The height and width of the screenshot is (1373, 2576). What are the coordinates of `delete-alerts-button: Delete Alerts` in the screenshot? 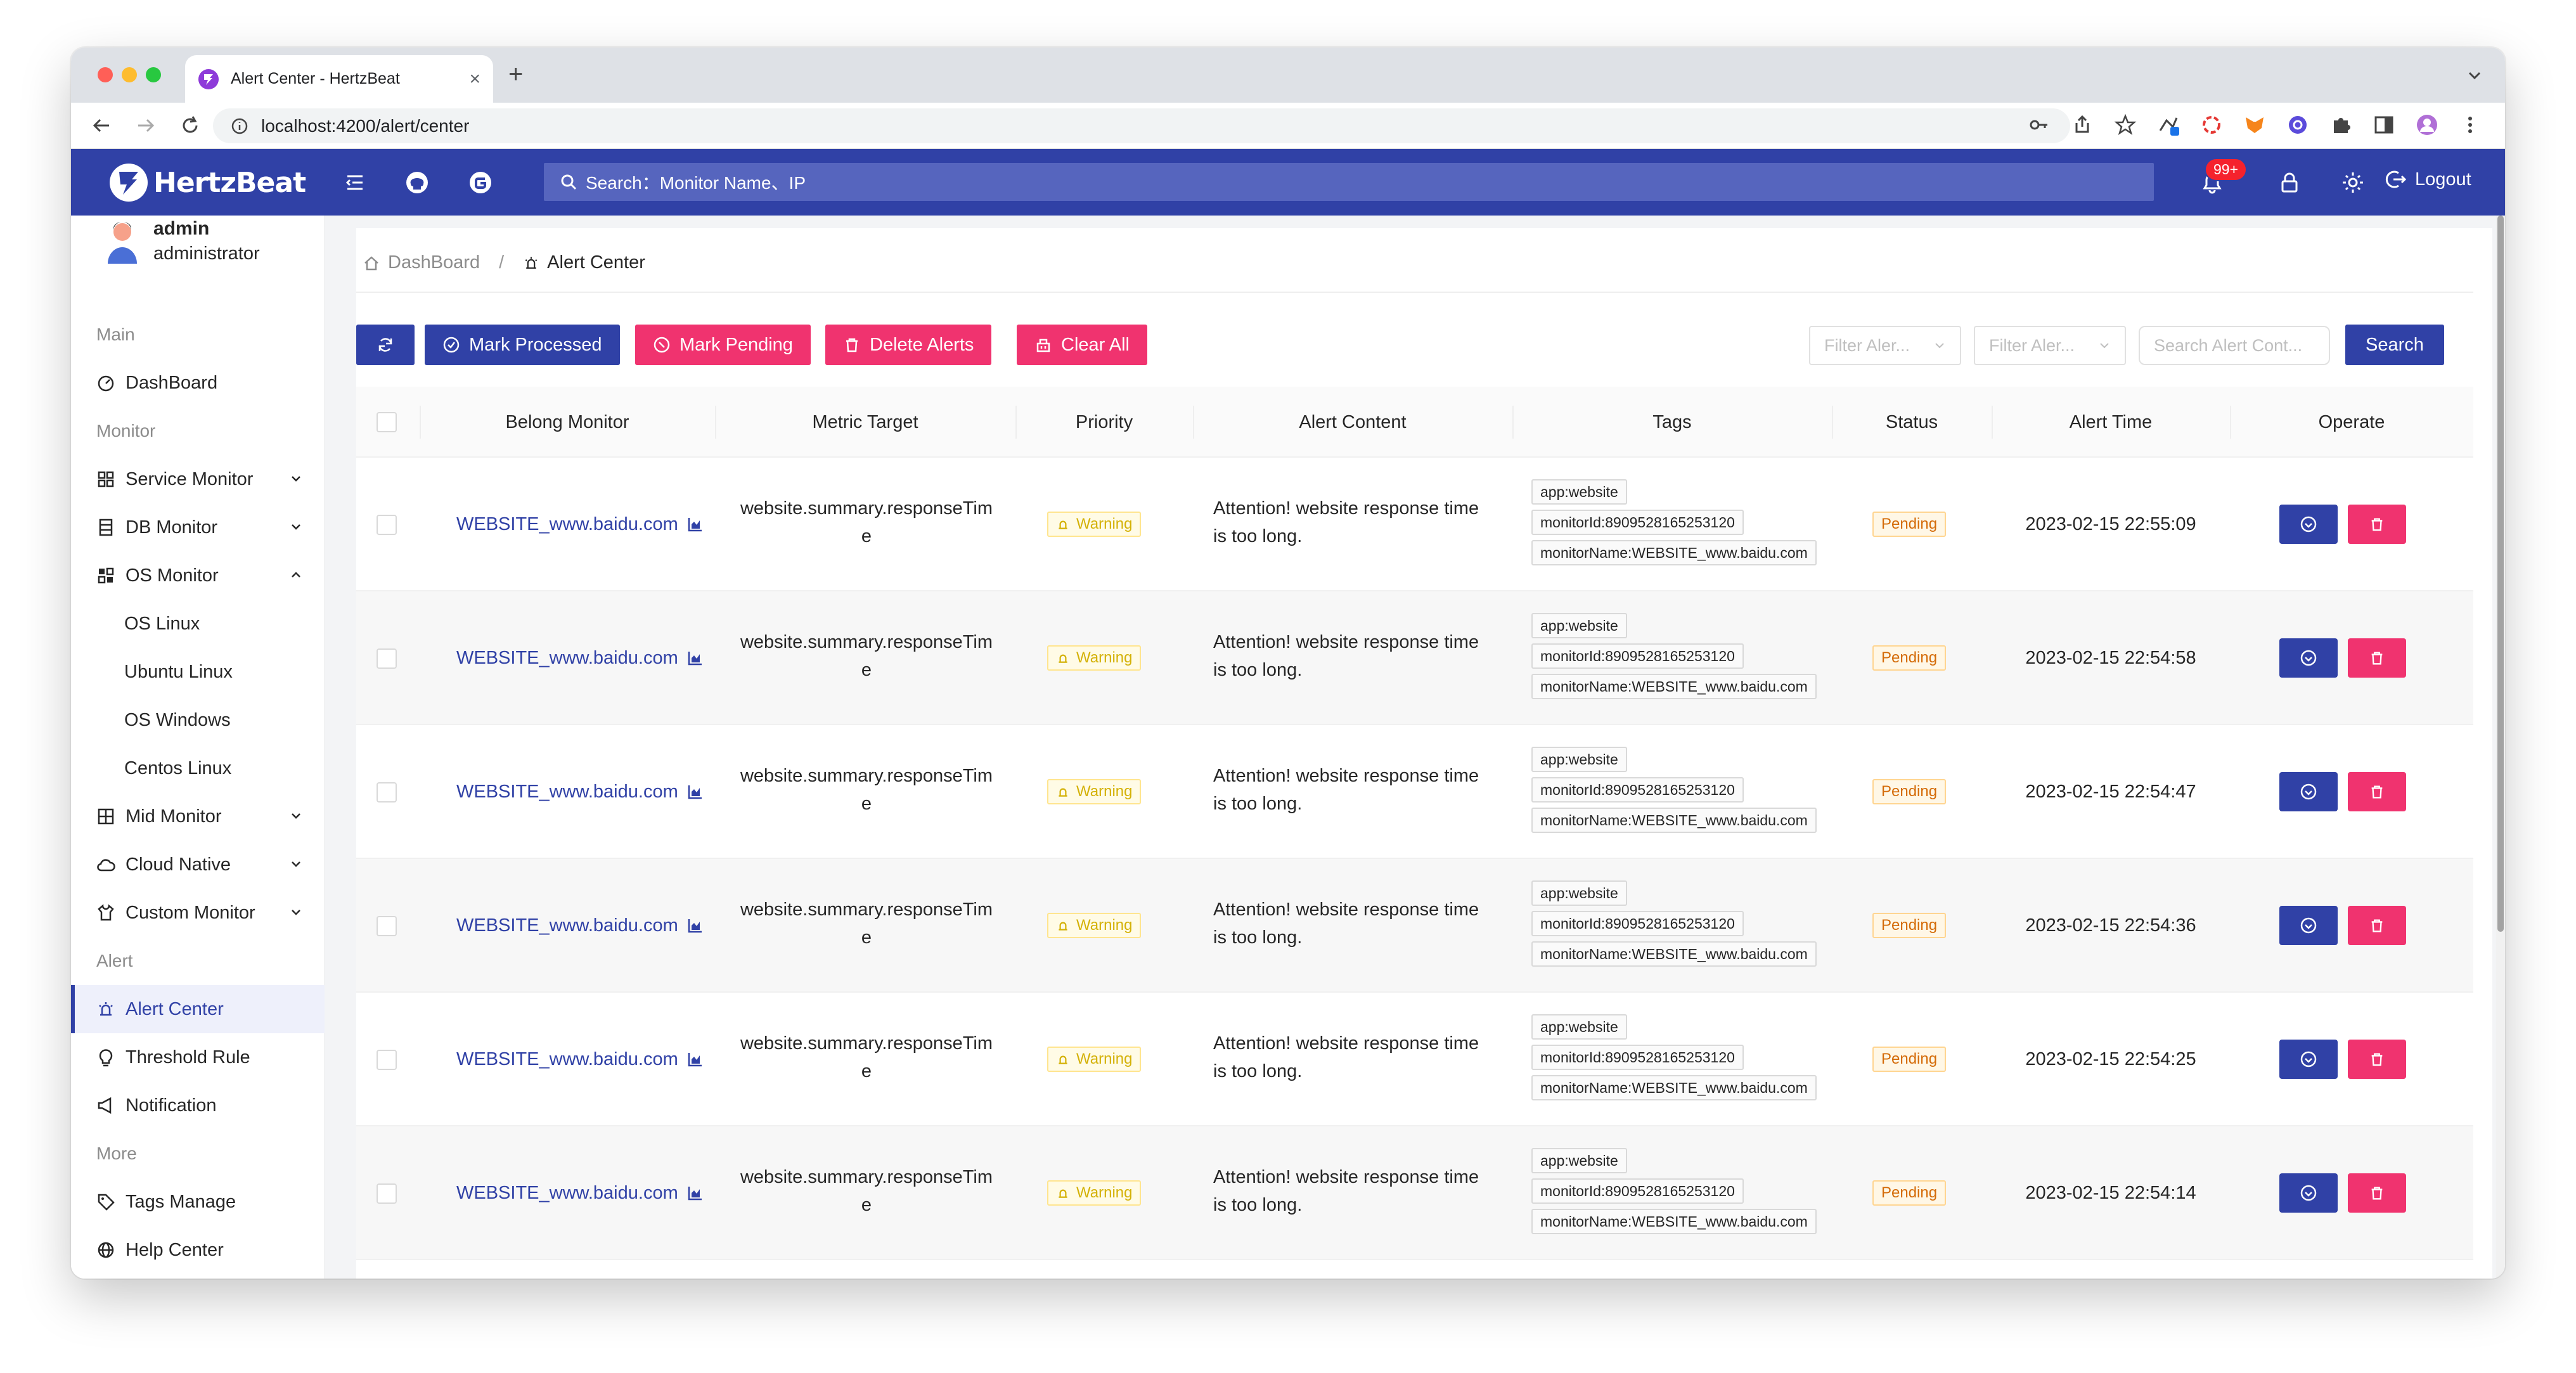 It's located at (909, 345).